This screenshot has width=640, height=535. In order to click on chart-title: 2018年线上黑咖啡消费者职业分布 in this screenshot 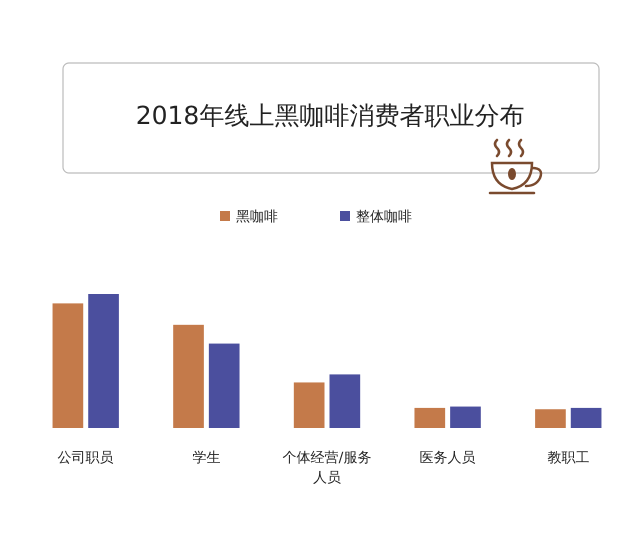, I will do `click(330, 115)`.